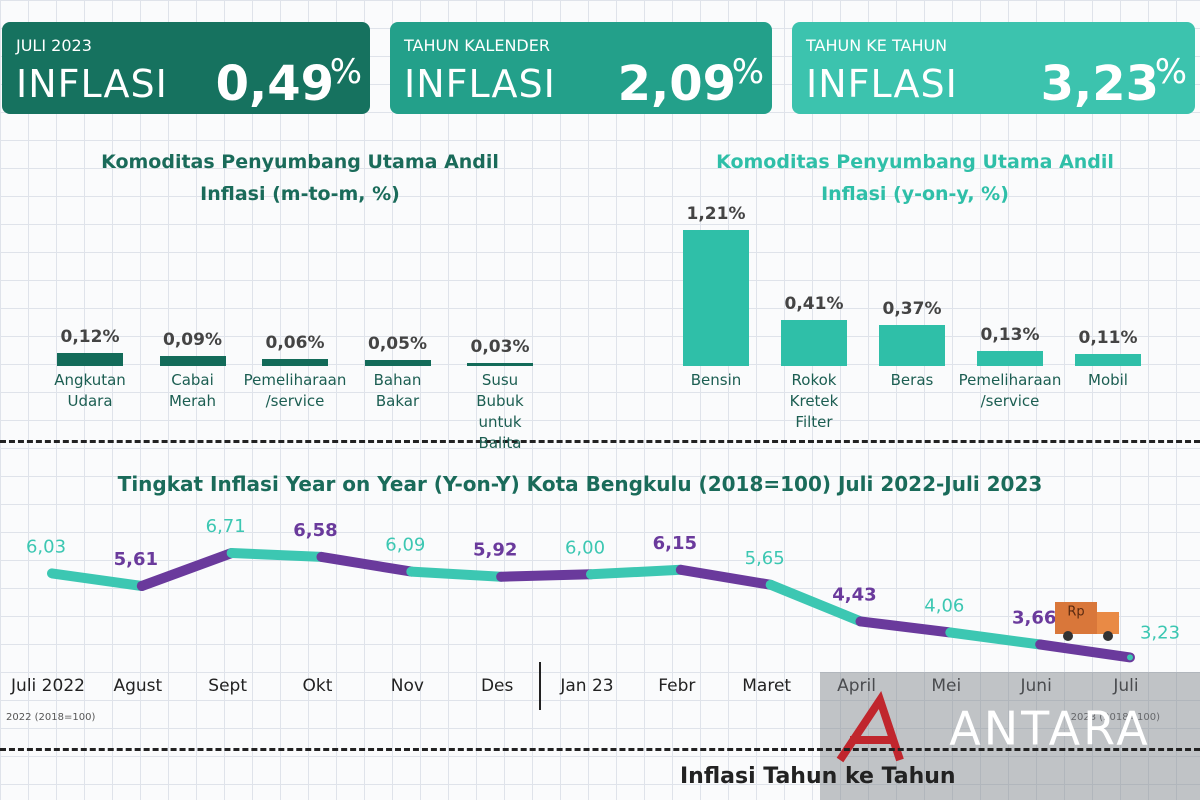  What do you see at coordinates (585, 547) in the screenshot?
I see `value-label: 6,00` at bounding box center [585, 547].